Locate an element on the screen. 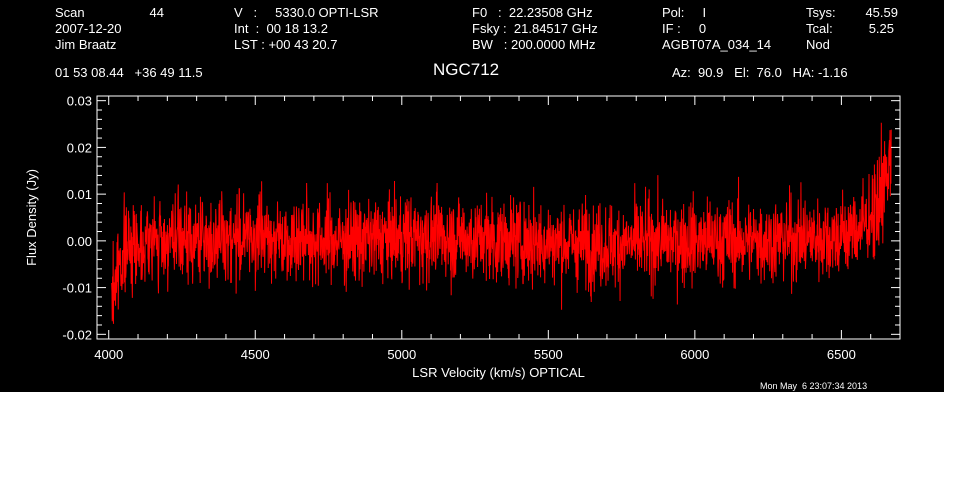 The image size is (962, 490). chart-title: NGC712 is located at coordinates (466, 69).